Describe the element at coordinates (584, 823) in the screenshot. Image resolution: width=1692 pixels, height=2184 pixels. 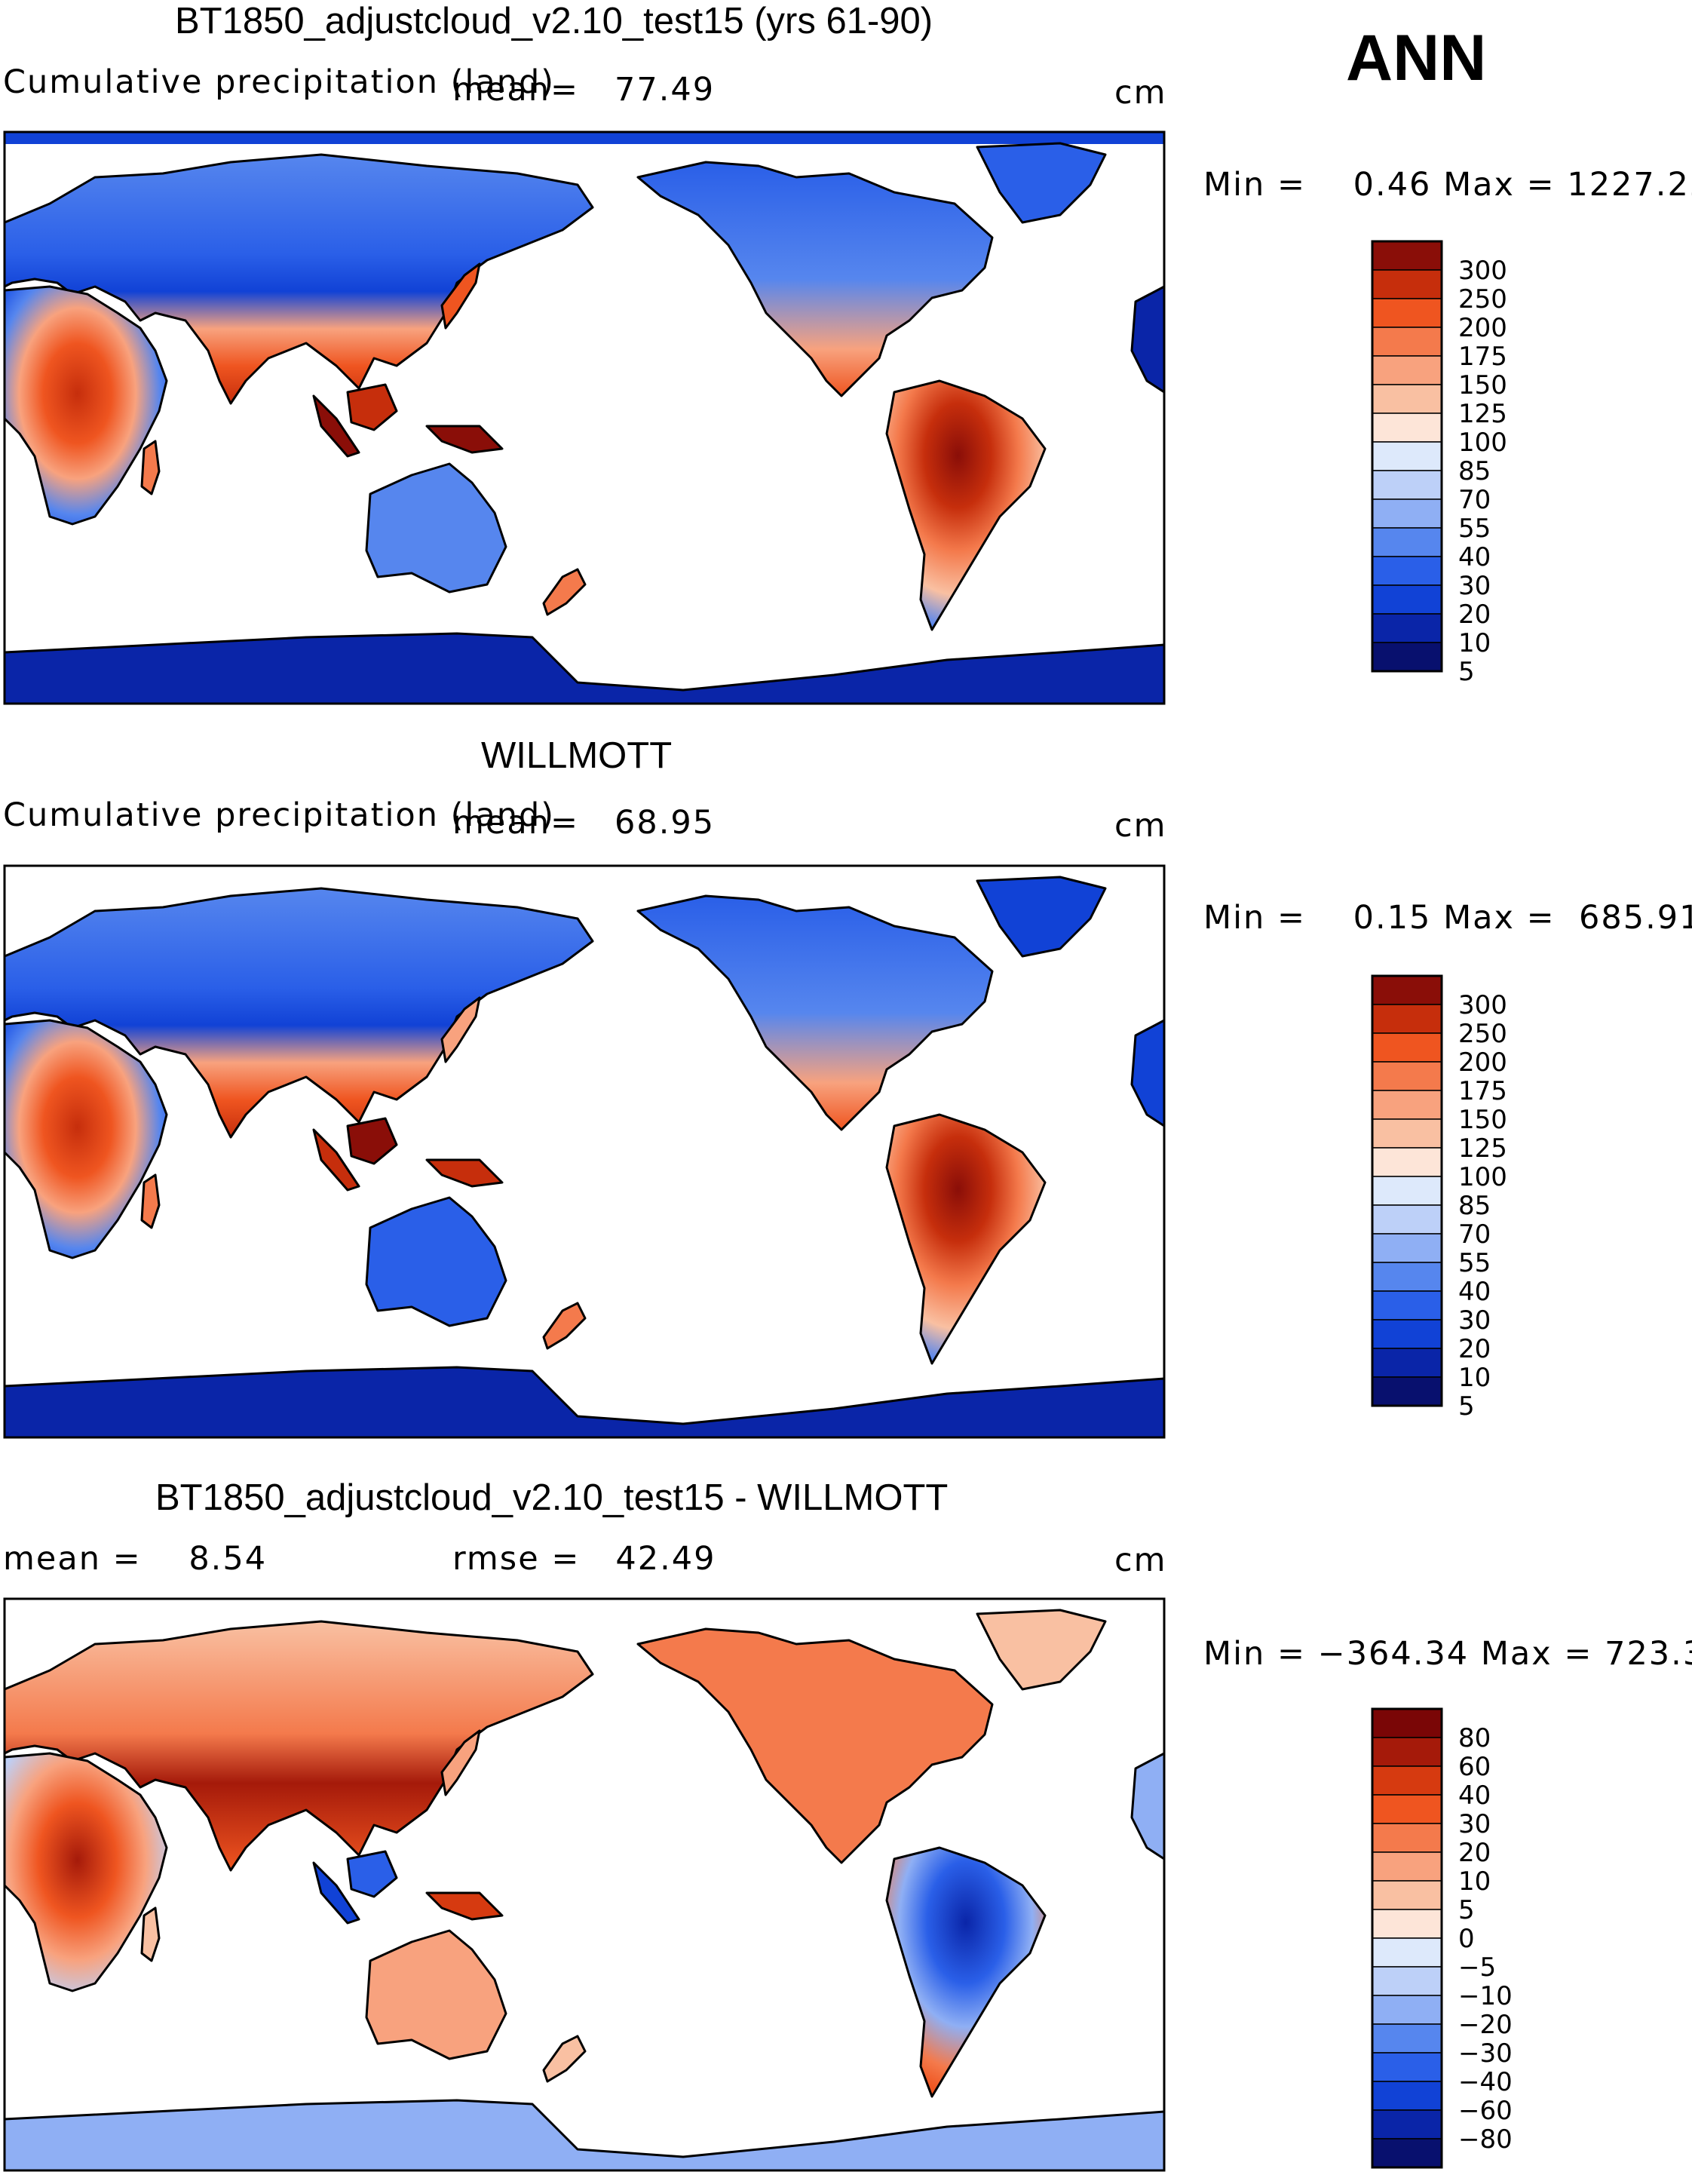
I see `panel2-mean: mean= 68.95` at that location.